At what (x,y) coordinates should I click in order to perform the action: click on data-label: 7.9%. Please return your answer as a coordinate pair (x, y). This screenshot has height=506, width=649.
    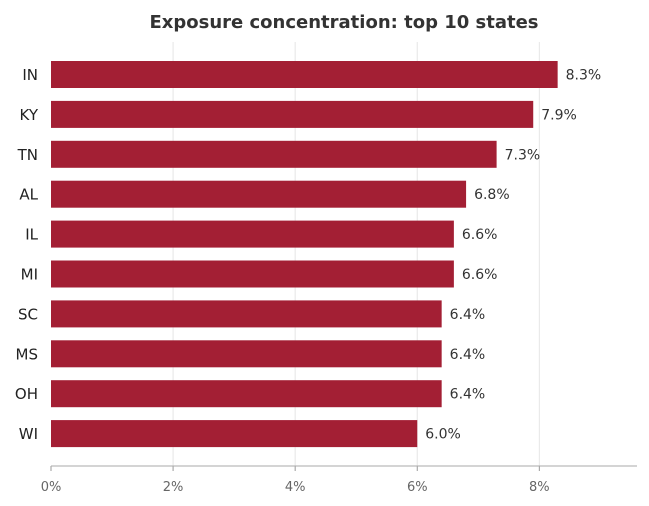
    Looking at the image, I should click on (559, 115).